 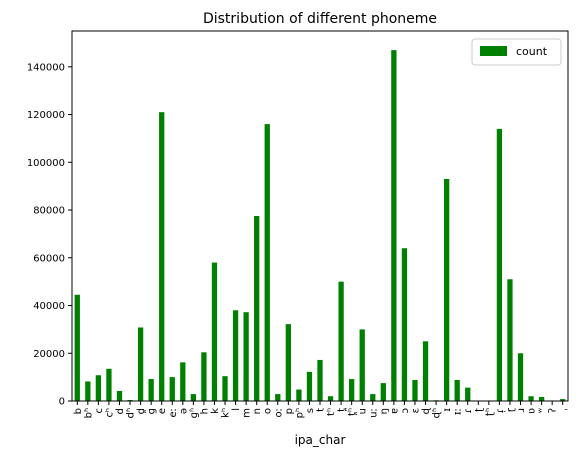 I want to click on legend: count, so click(x=516, y=52).